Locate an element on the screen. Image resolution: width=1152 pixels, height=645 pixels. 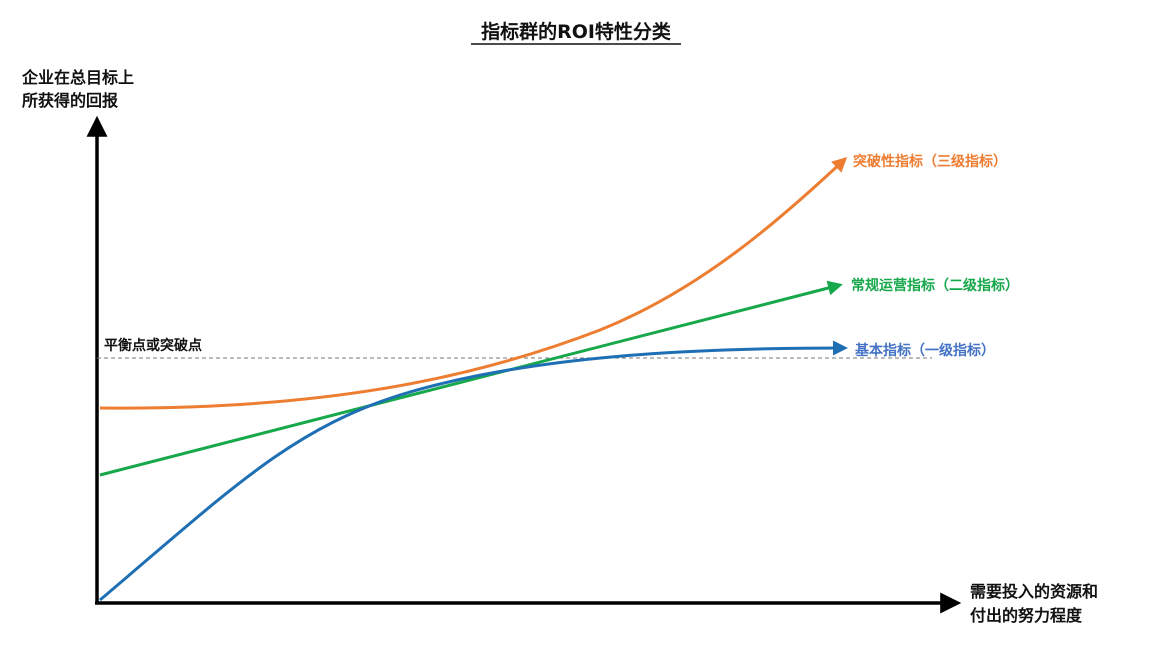
y-axis-label-line2: 所获得的回报 is located at coordinates (70, 100).